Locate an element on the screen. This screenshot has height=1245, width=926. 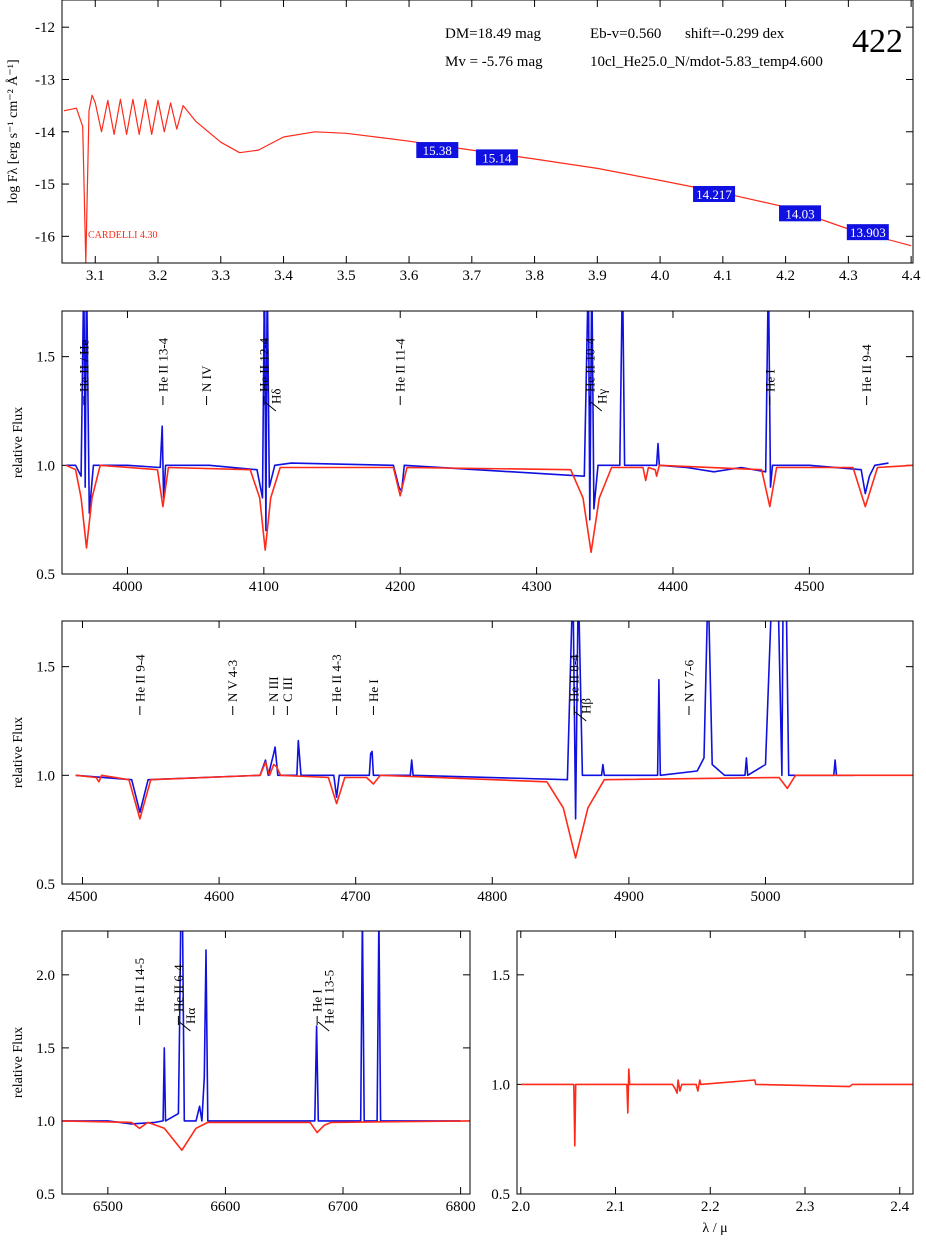
annotation: shift=-0.299 dex is located at coordinates (735, 34).